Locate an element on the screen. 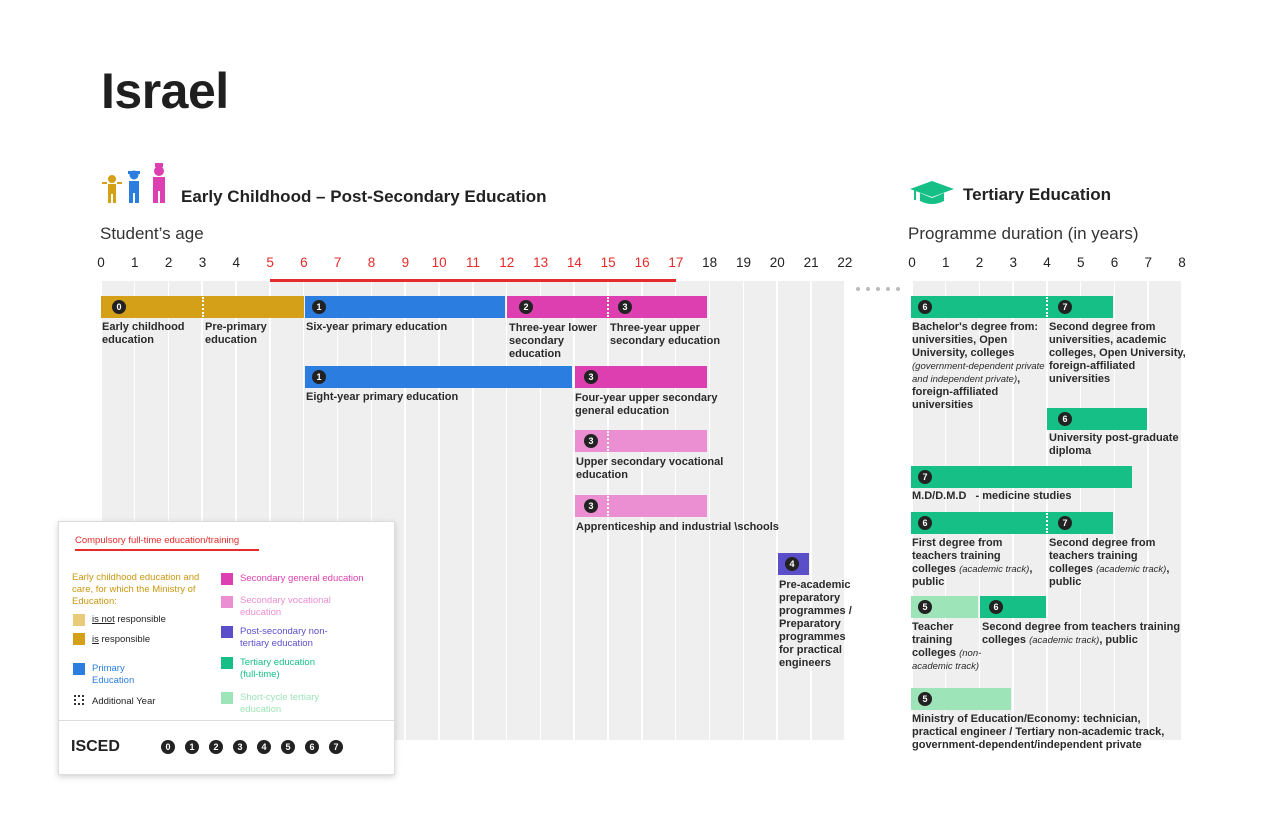 The width and height of the screenshot is (1276, 826). legend-ec-not-suffix: responsible is located at coordinates (140, 619).